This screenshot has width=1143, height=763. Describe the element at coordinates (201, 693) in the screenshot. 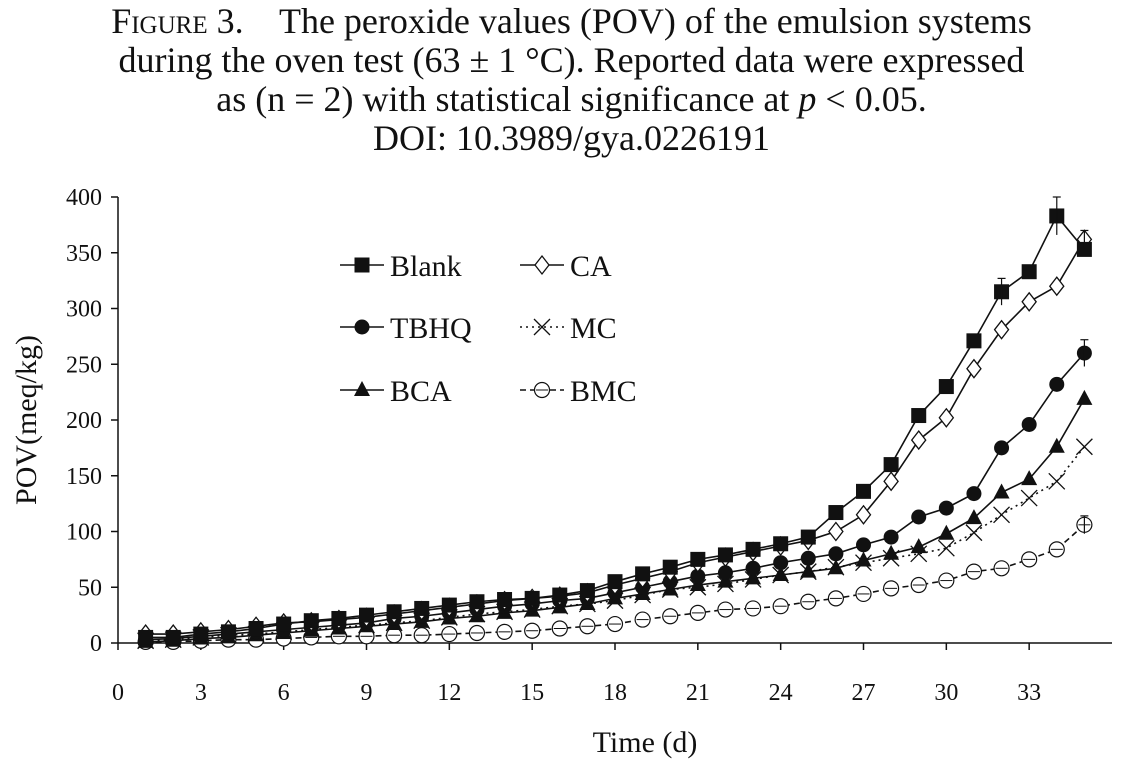

I see `x-tick-label: 3` at that location.